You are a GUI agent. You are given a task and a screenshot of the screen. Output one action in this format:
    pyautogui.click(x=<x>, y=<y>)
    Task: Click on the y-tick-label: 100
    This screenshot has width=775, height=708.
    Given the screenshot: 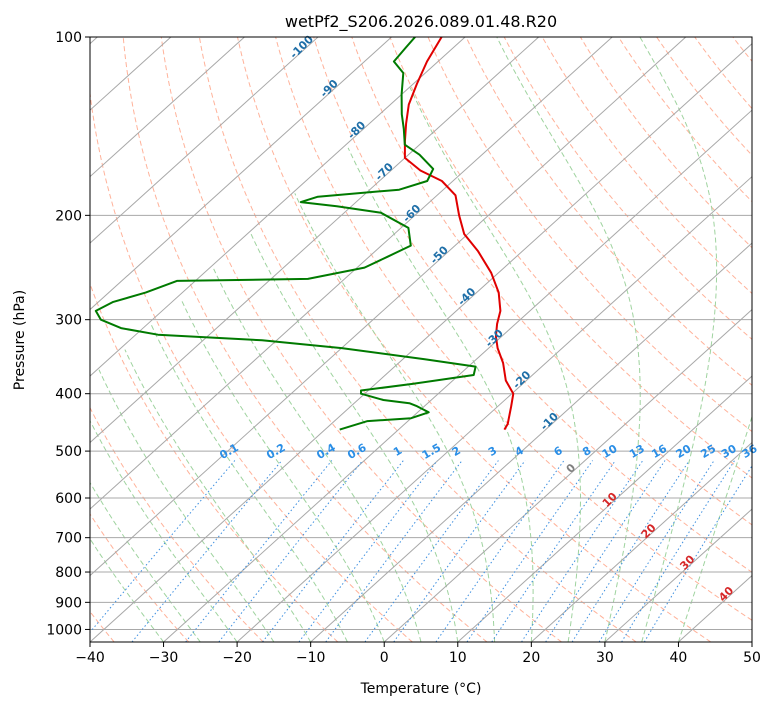 What is the action you would take?
    pyautogui.click(x=68, y=38)
    